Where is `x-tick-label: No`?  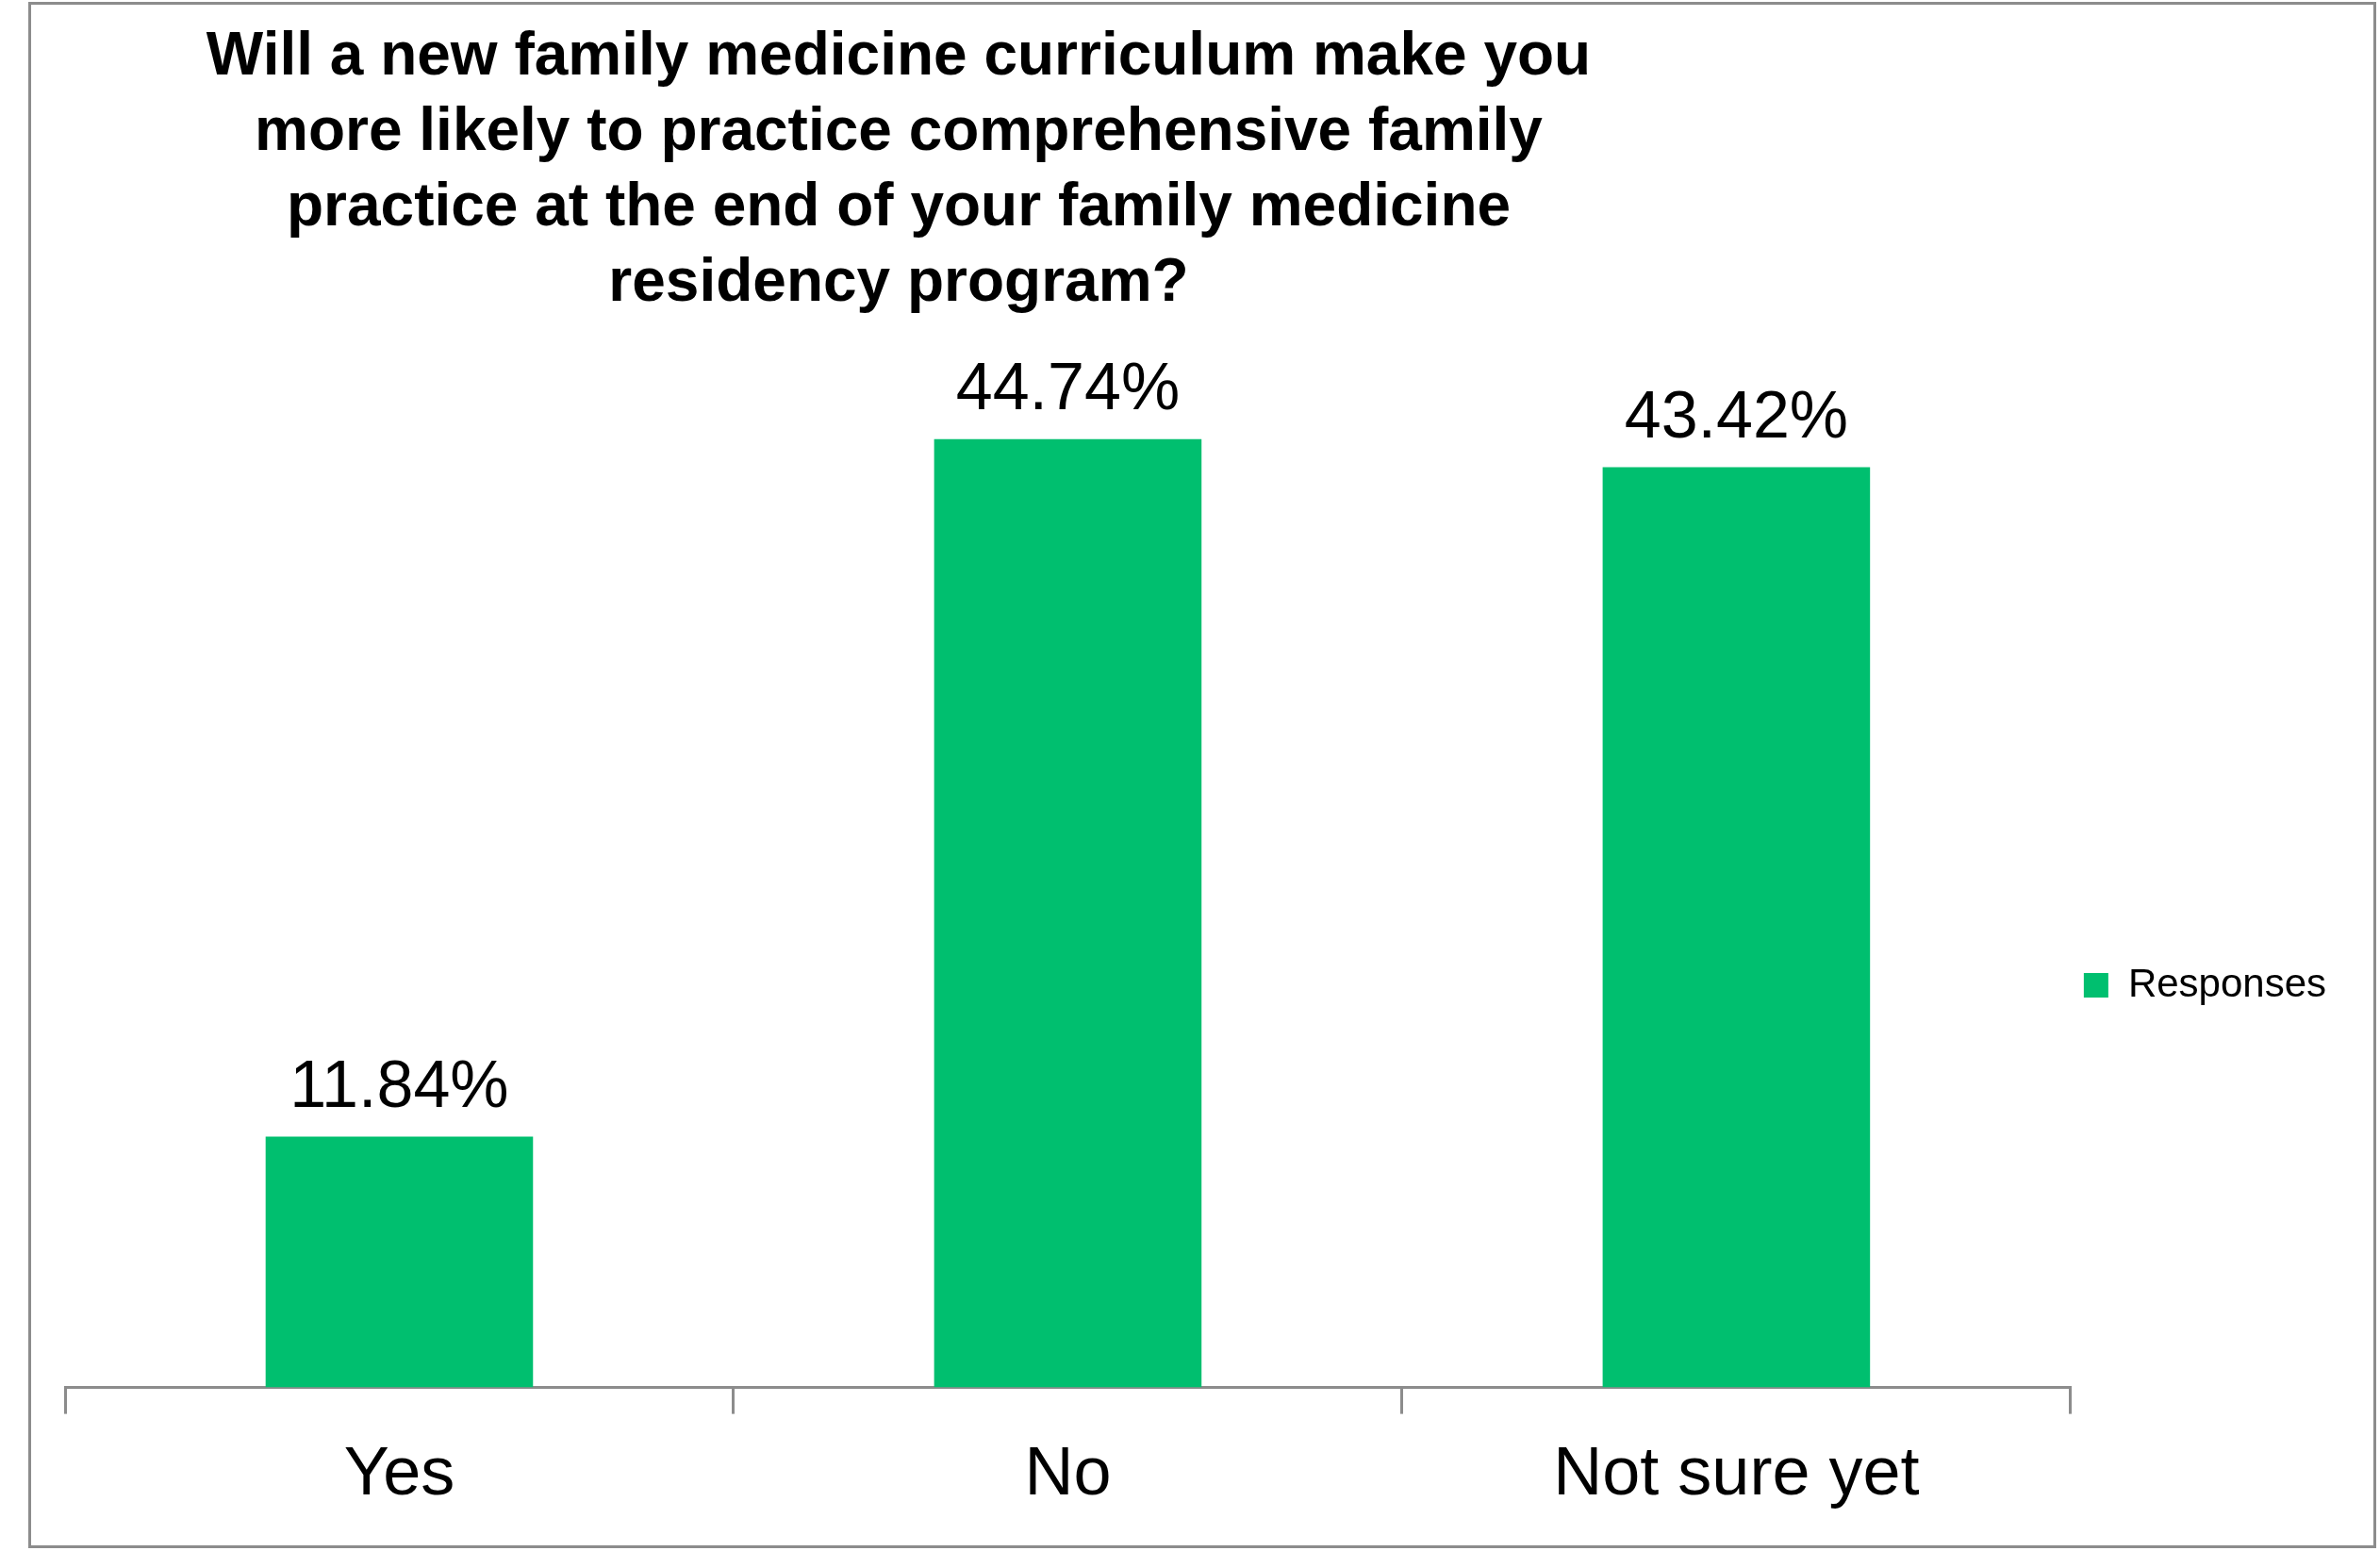
x-tick-label: No is located at coordinates (1068, 1470).